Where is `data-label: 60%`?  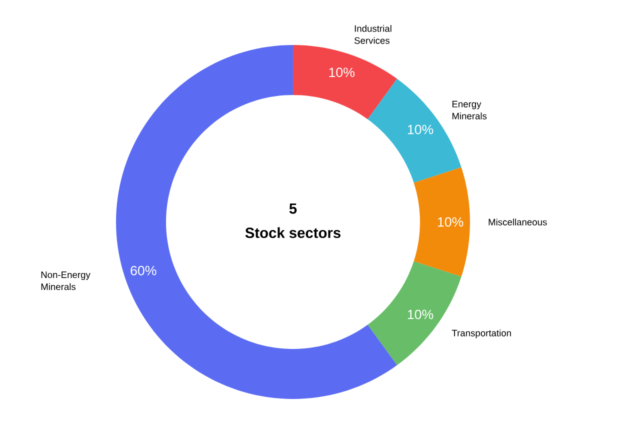
data-label: 60% is located at coordinates (143, 271).